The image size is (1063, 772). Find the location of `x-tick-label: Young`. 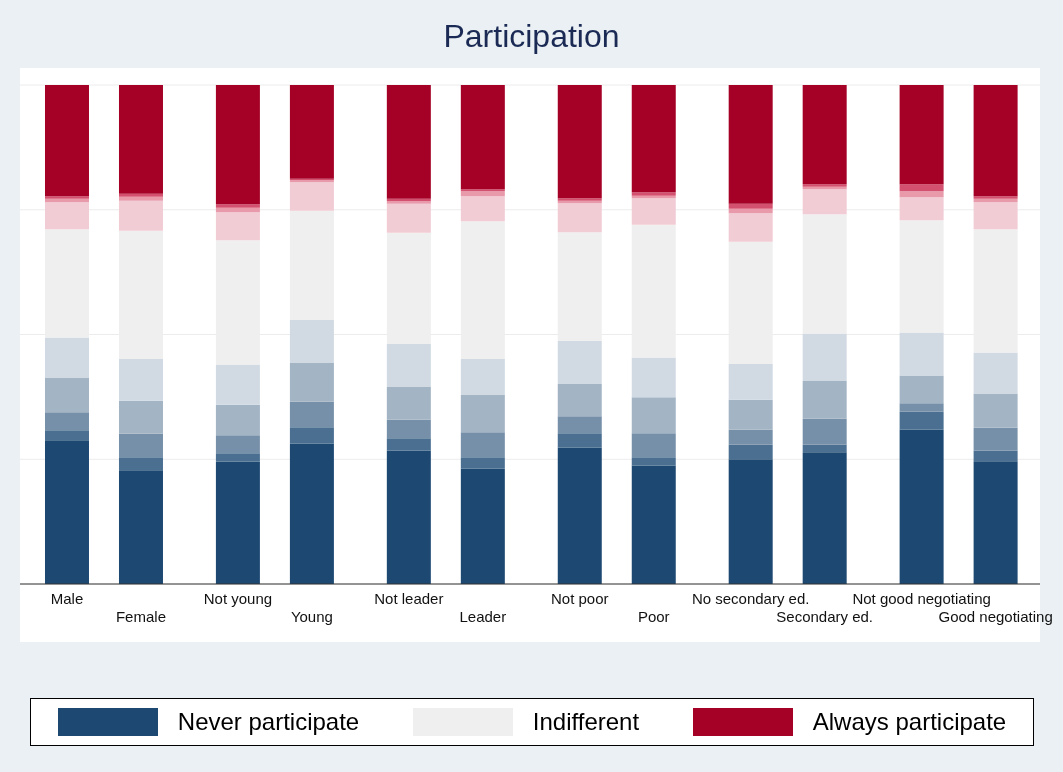

x-tick-label: Young is located at coordinates (311, 616).